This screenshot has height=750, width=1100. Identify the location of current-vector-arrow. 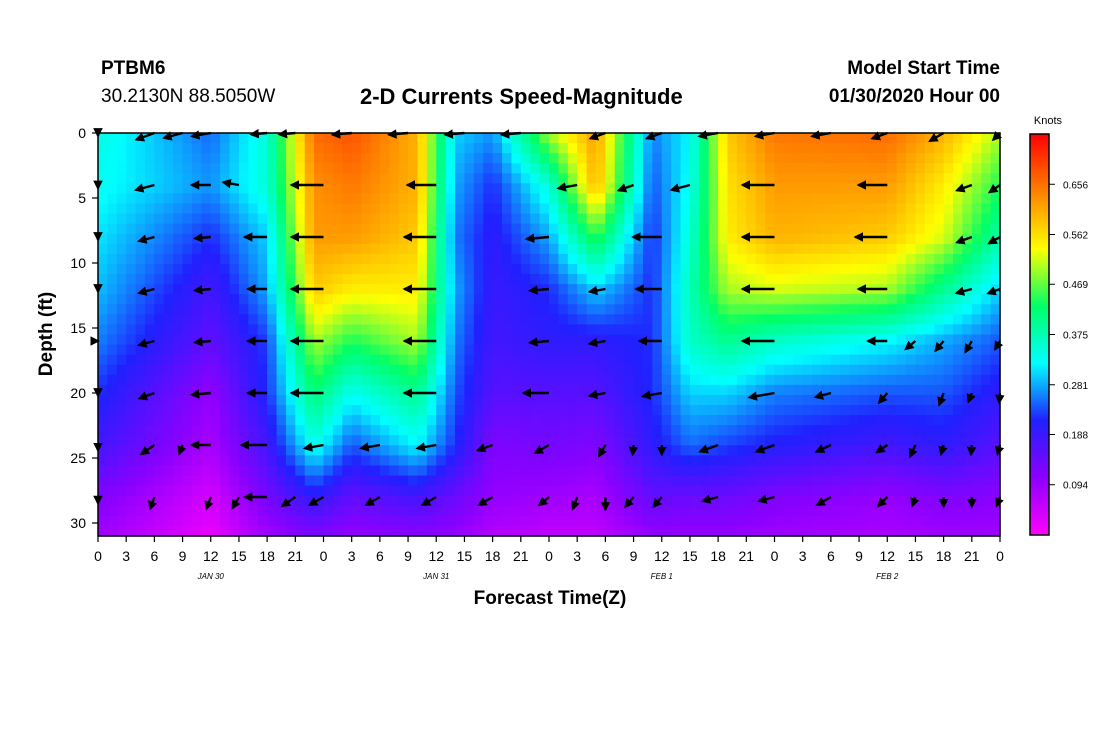
(633, 450).